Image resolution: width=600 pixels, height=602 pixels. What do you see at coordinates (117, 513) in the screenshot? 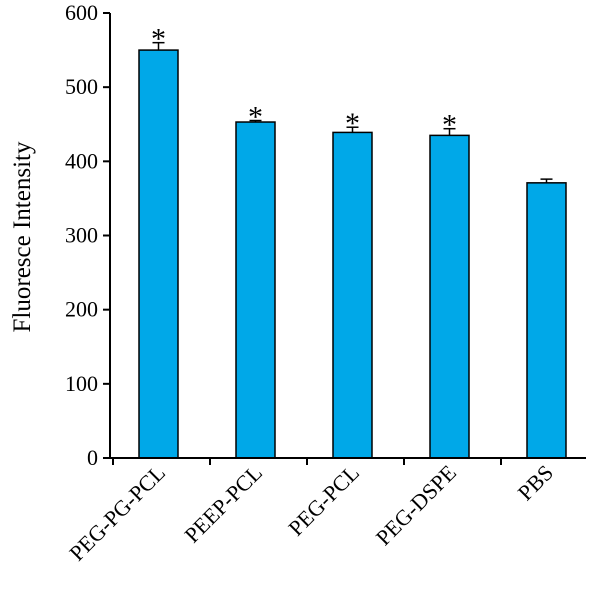
I see `x-tick-label: PEG-PG-PCL` at bounding box center [117, 513].